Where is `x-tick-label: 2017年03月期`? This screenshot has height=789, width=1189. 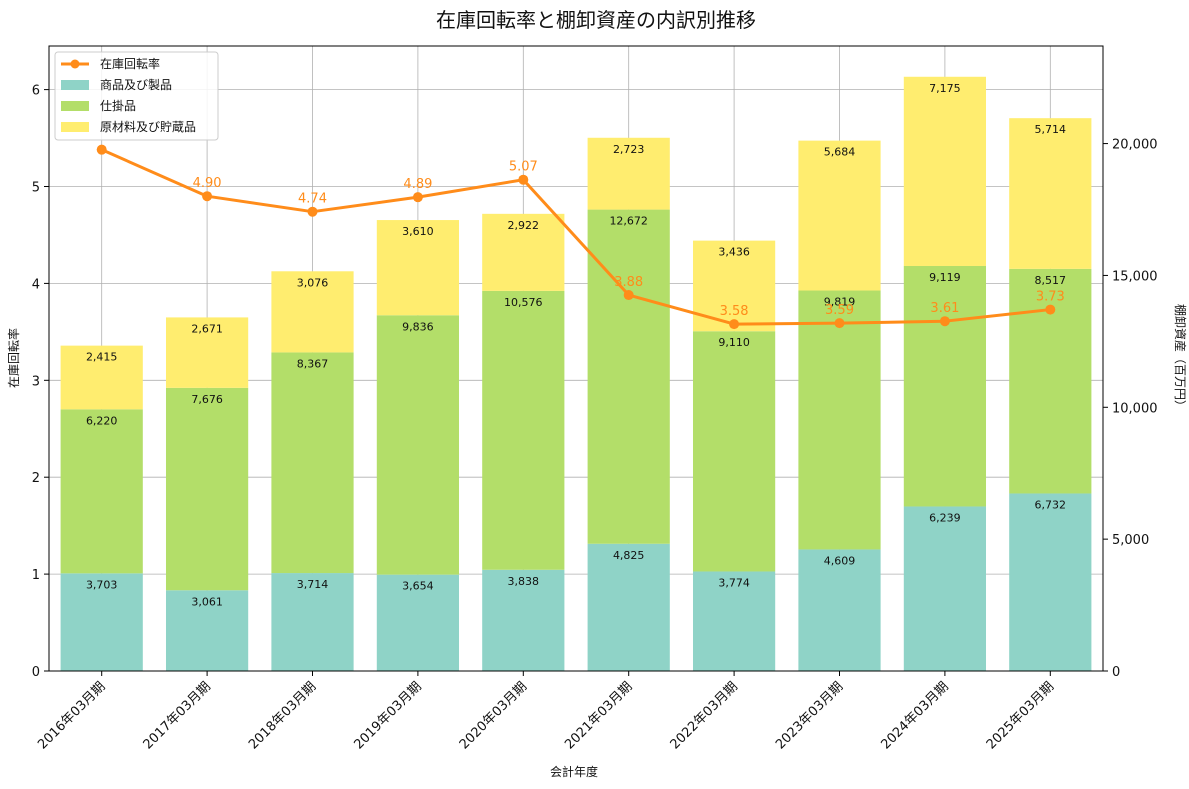
x-tick-label: 2017年03月期 is located at coordinates (177, 715).